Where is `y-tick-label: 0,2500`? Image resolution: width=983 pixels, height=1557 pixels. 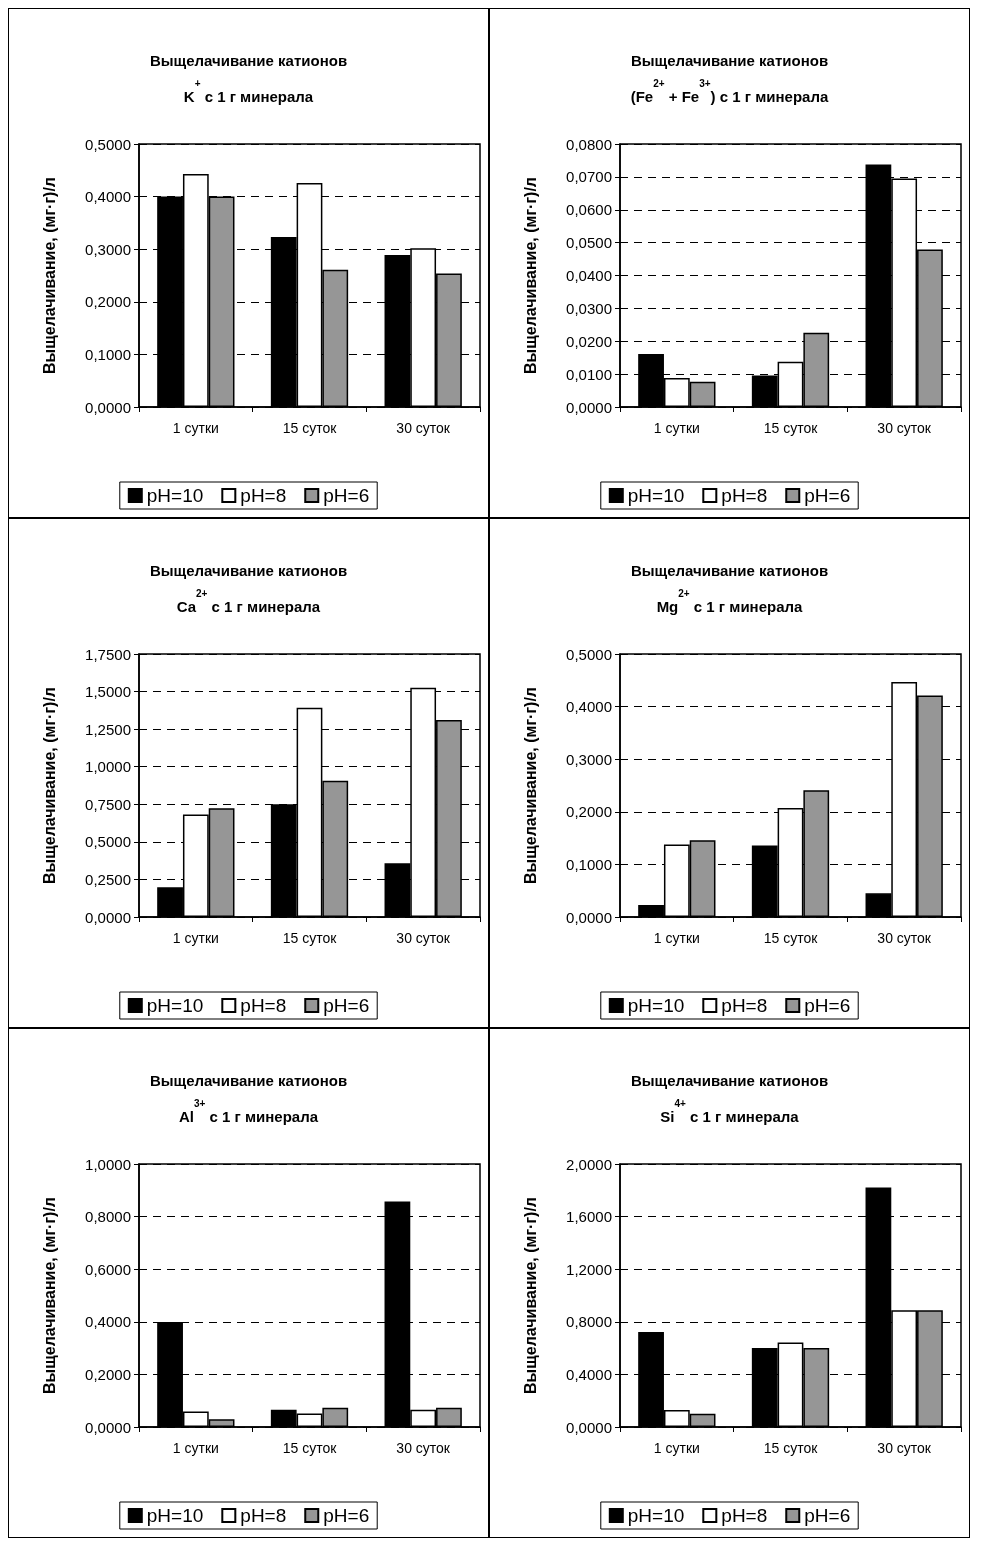
y-tick-label: 0,2500 is located at coordinates (108, 879).